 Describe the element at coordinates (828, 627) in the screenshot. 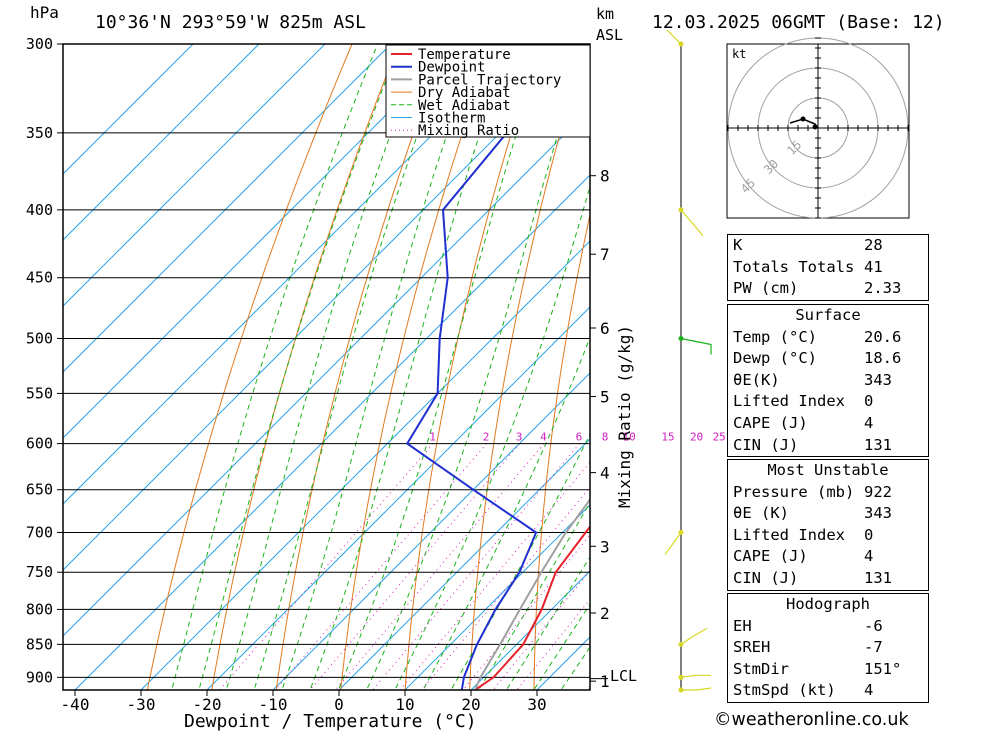

I see `hodograph-param-row: EH -6` at that location.